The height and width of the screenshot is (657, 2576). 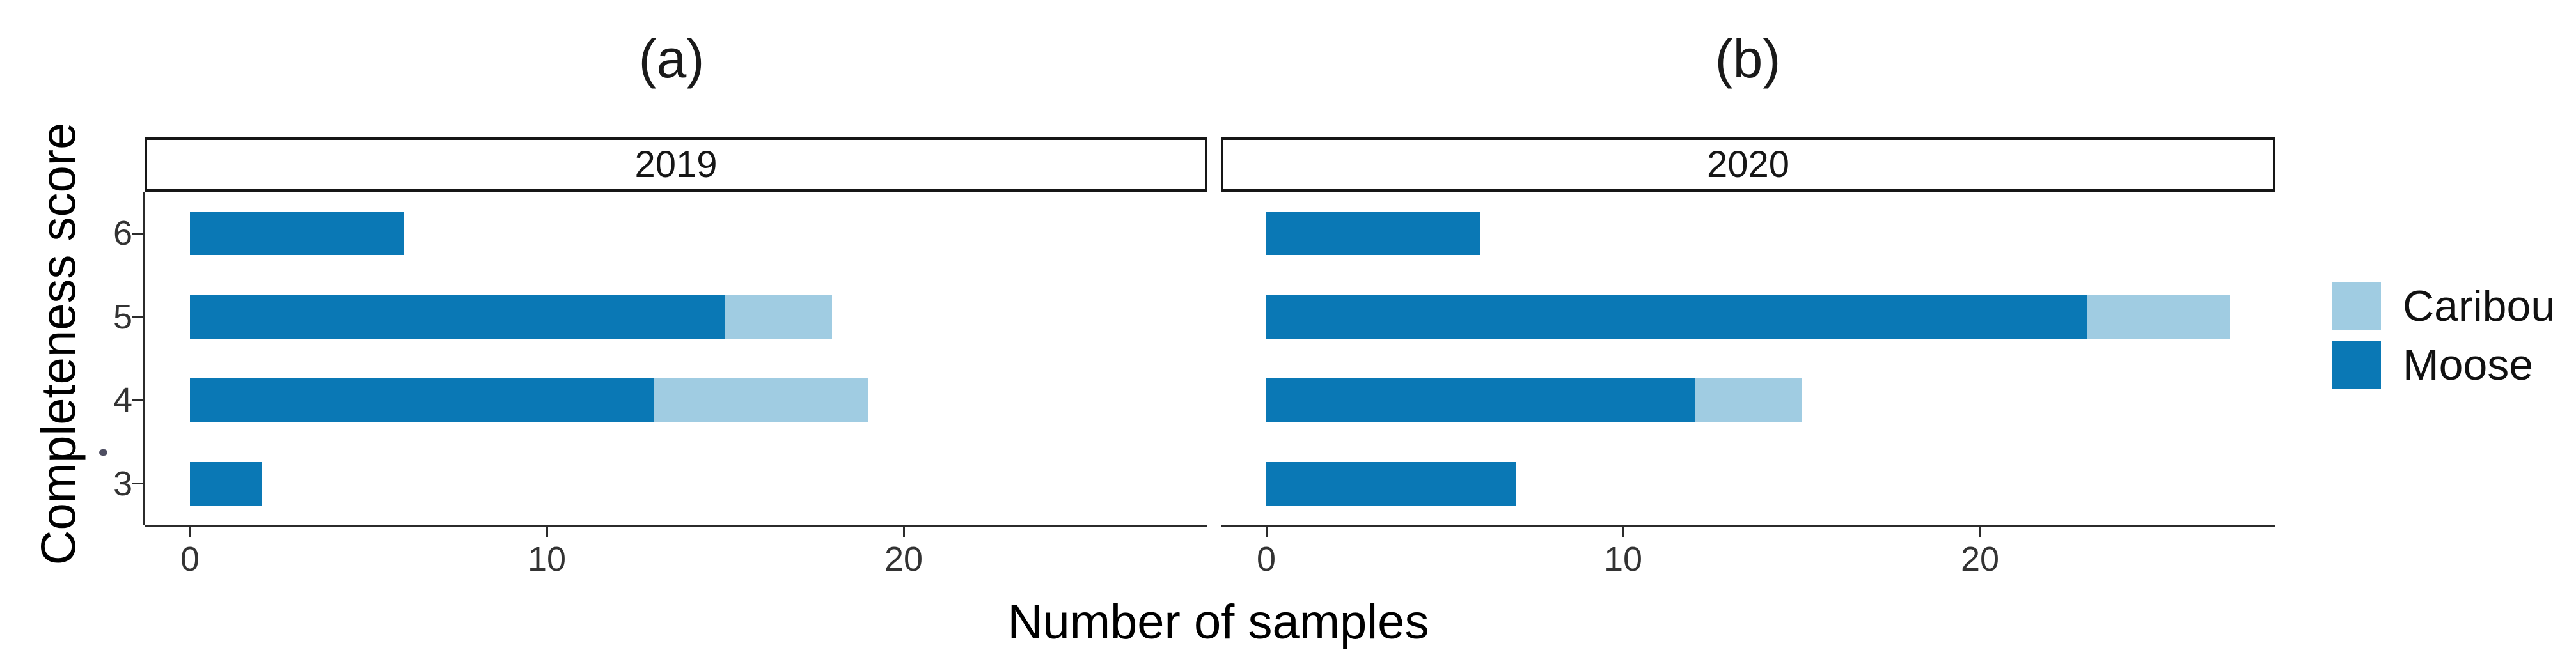 I want to click on bar-2019-score3-moose, so click(x=226, y=483).